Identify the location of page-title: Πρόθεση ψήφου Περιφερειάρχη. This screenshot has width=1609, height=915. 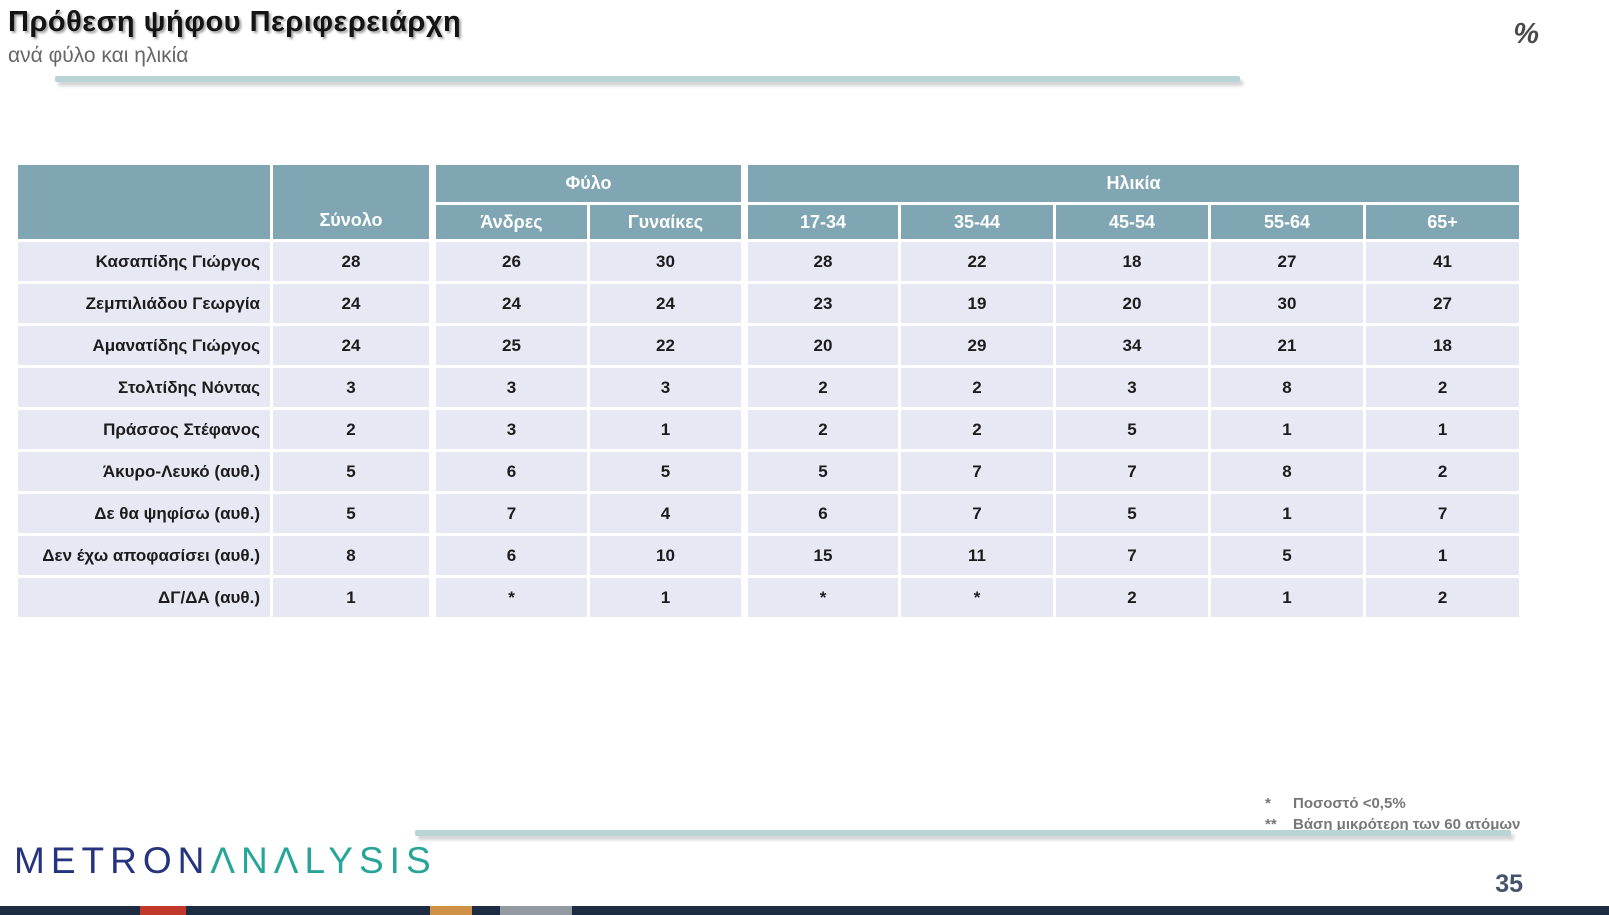
(235, 22).